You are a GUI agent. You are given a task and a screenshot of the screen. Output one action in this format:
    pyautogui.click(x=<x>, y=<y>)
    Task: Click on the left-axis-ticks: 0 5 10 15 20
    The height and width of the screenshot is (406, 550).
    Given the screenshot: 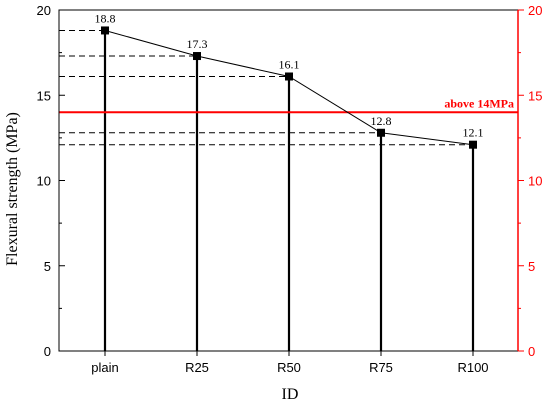 What is the action you would take?
    pyautogui.click(x=51, y=181)
    